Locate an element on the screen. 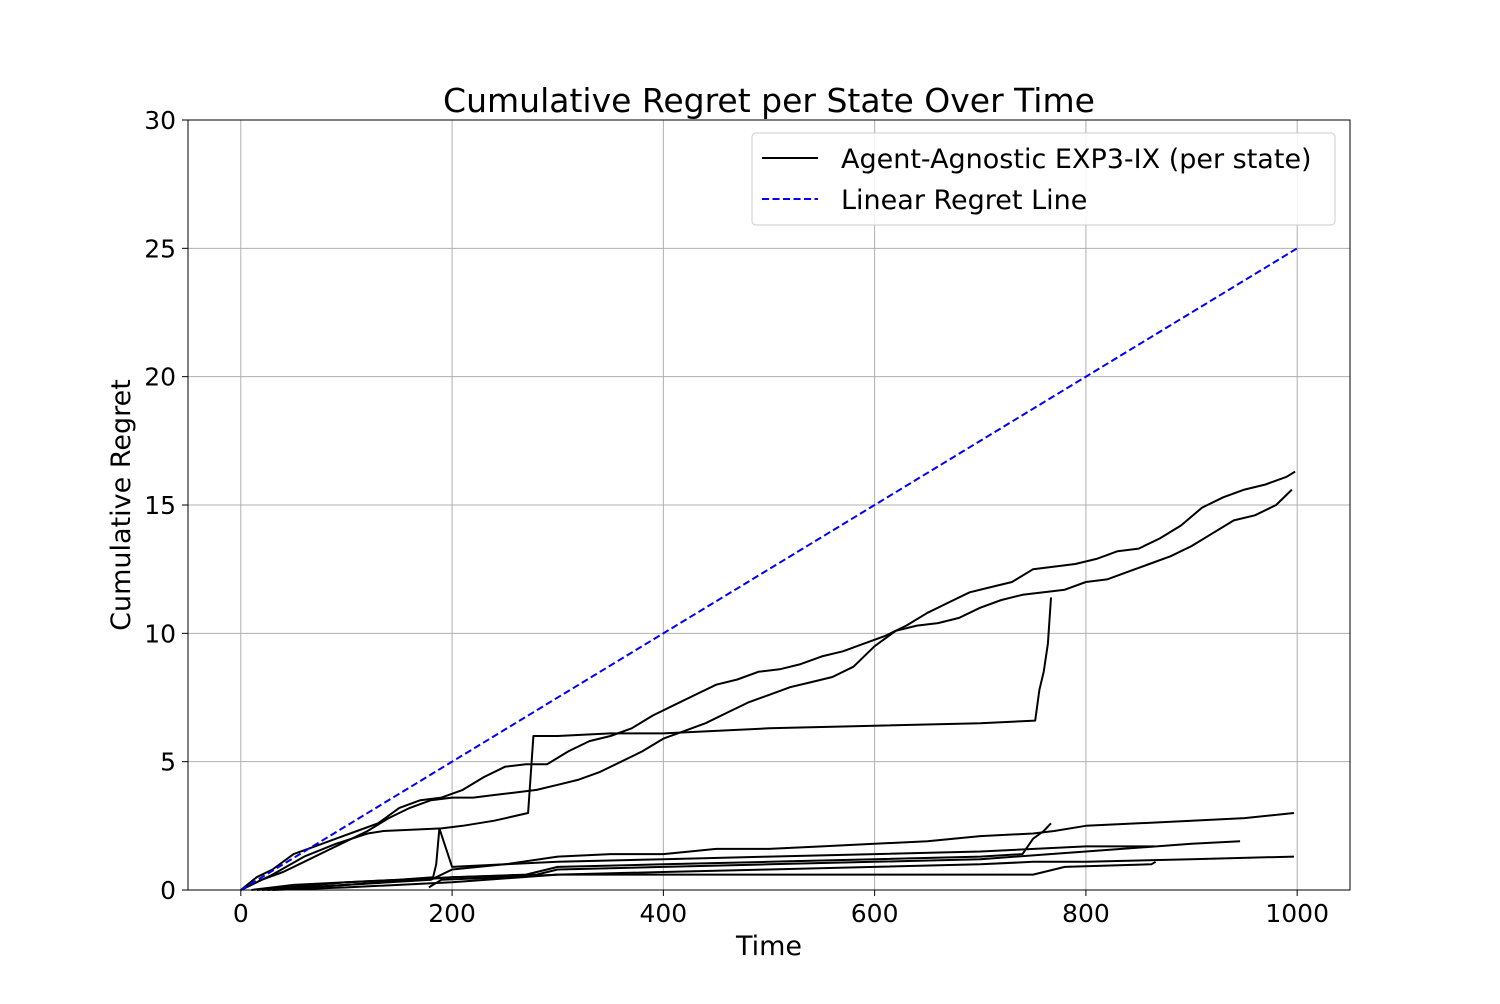  legend-box is located at coordinates (1043, 179).